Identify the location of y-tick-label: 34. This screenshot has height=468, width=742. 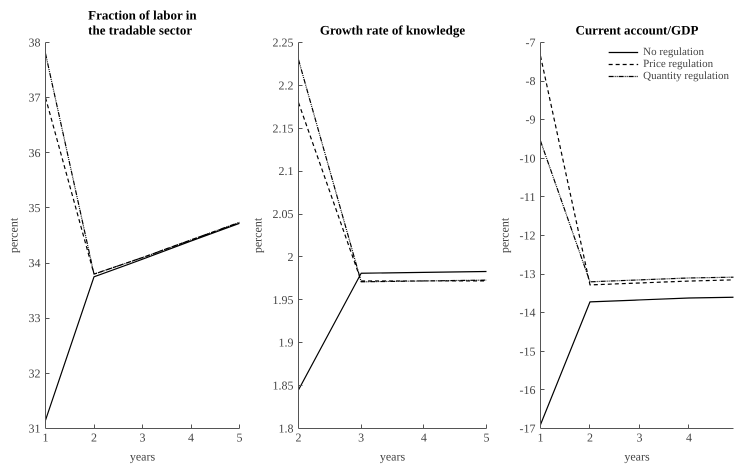
(34, 263).